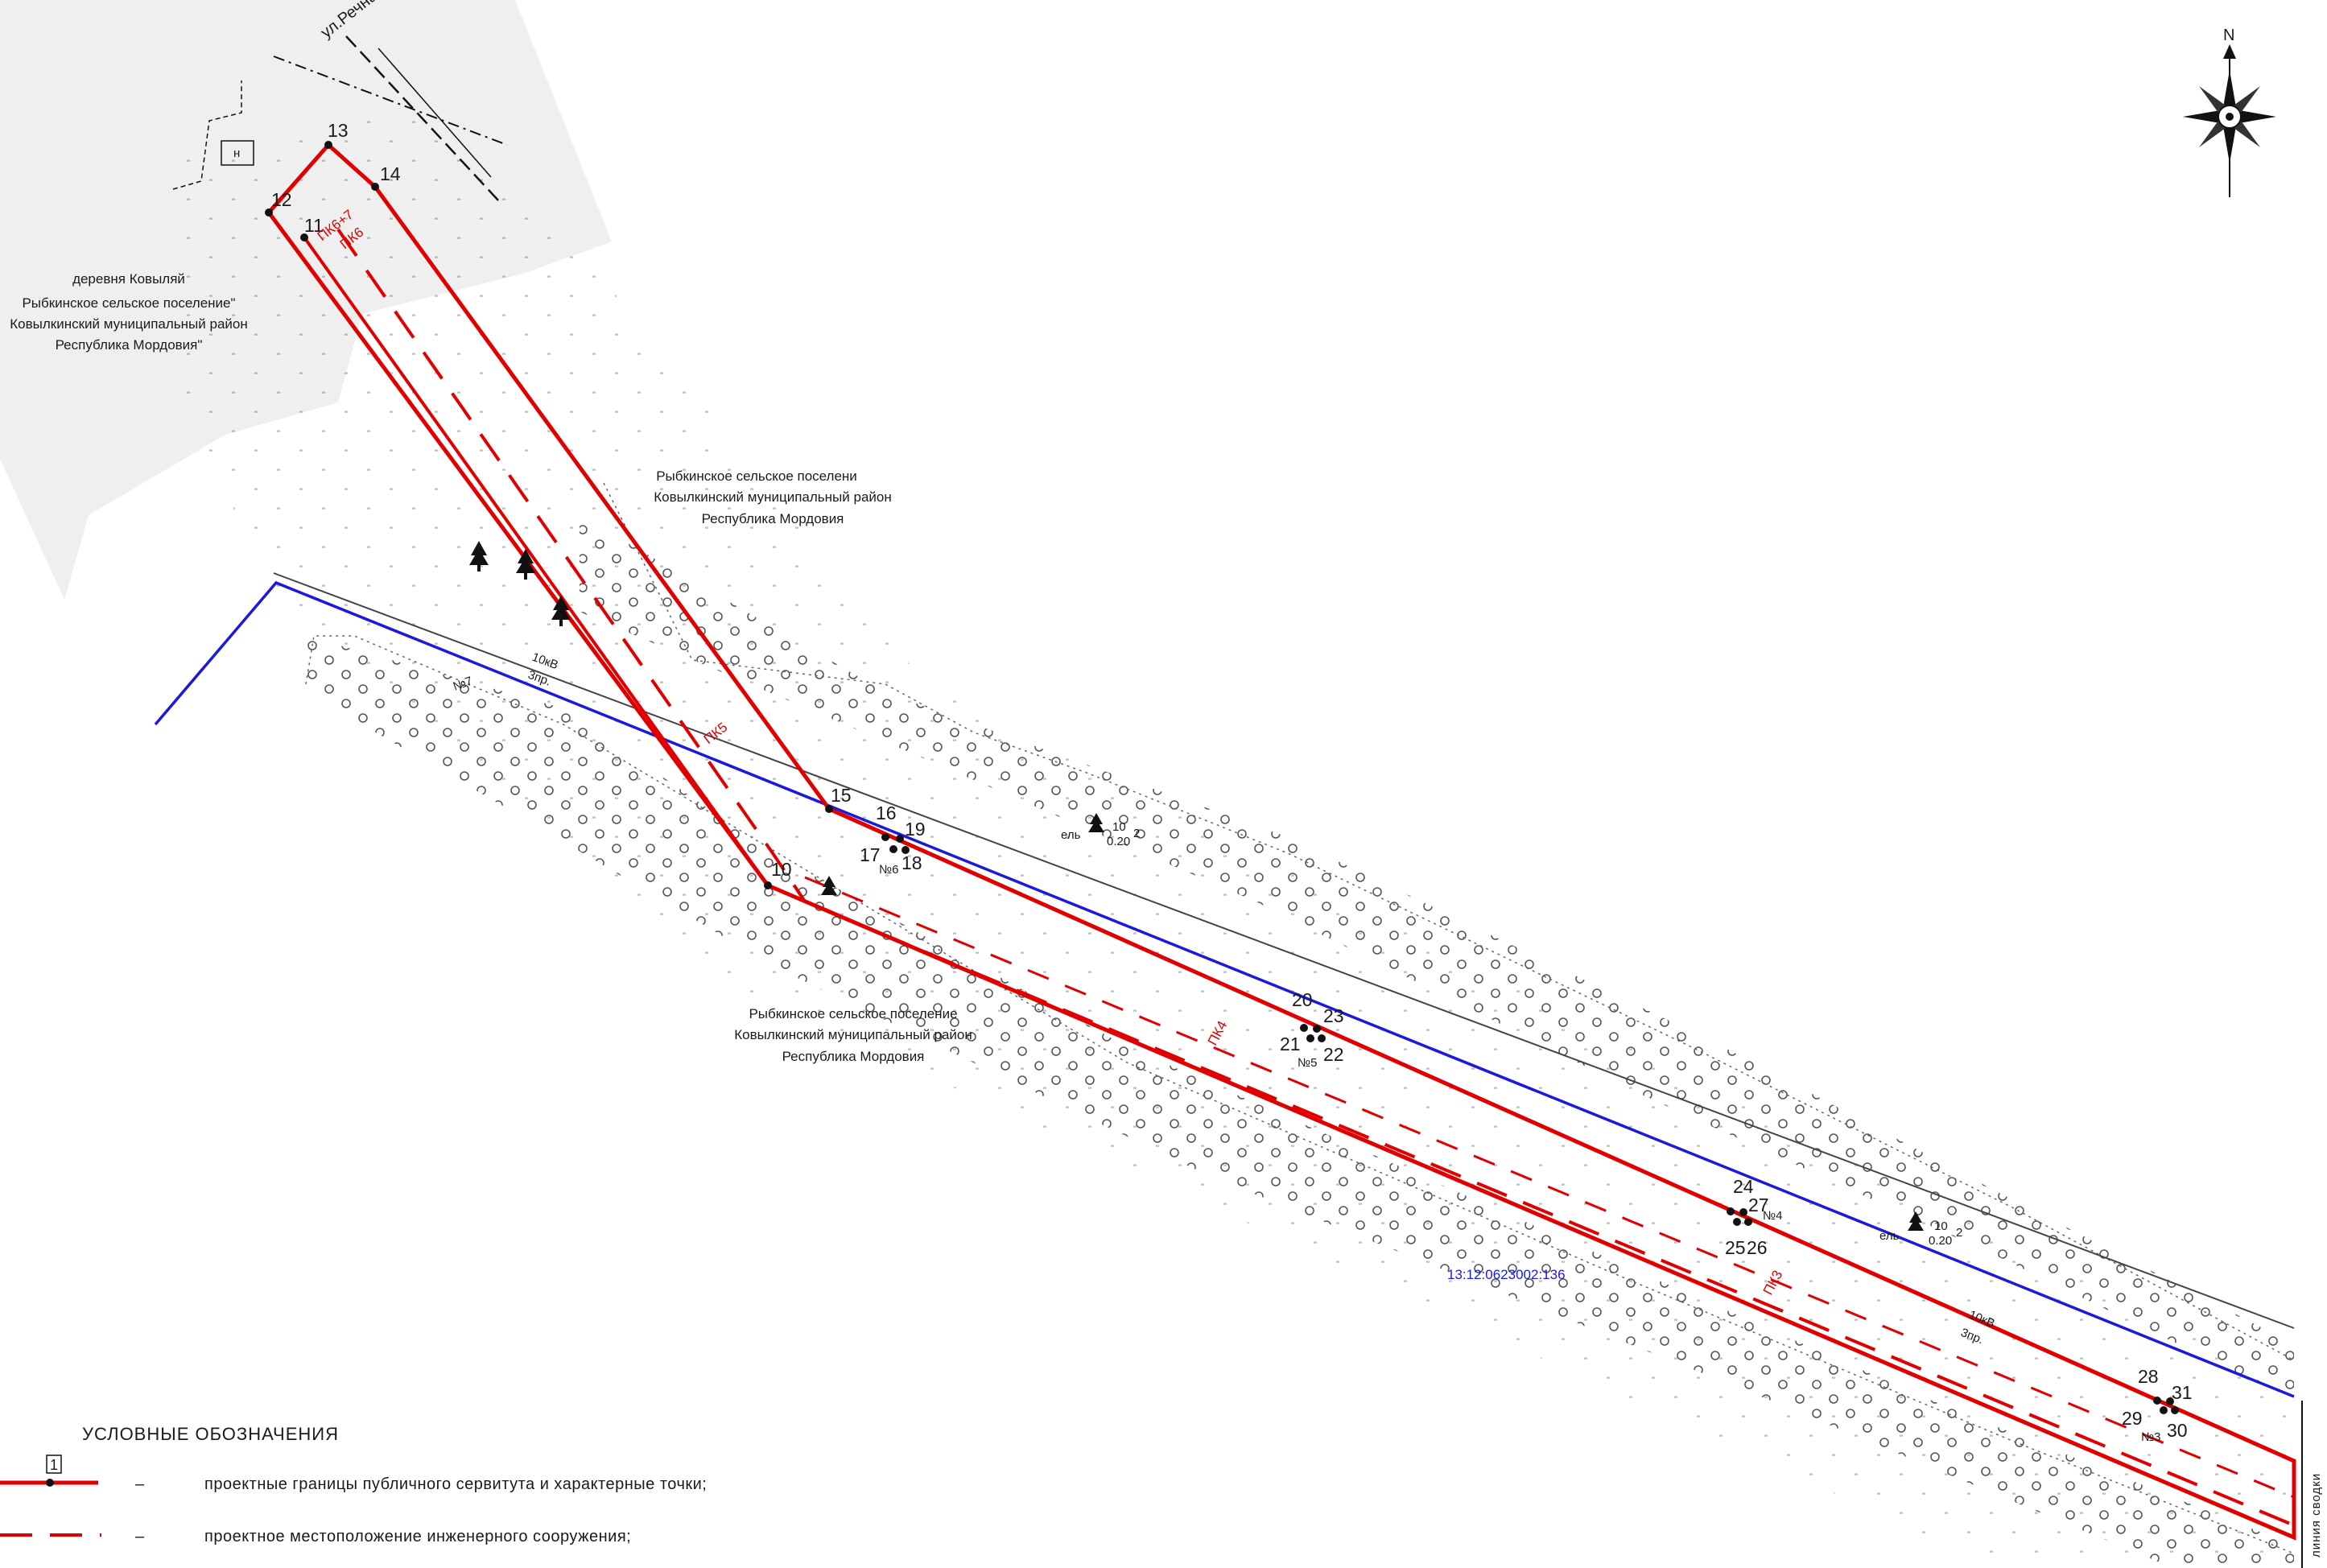  I want to click on point-12: 12, so click(281, 199).